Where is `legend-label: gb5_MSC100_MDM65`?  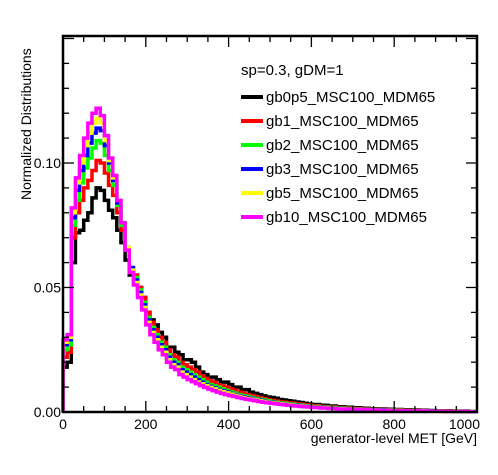 legend-label: gb5_MSC100_MDM65 is located at coordinates (342, 193).